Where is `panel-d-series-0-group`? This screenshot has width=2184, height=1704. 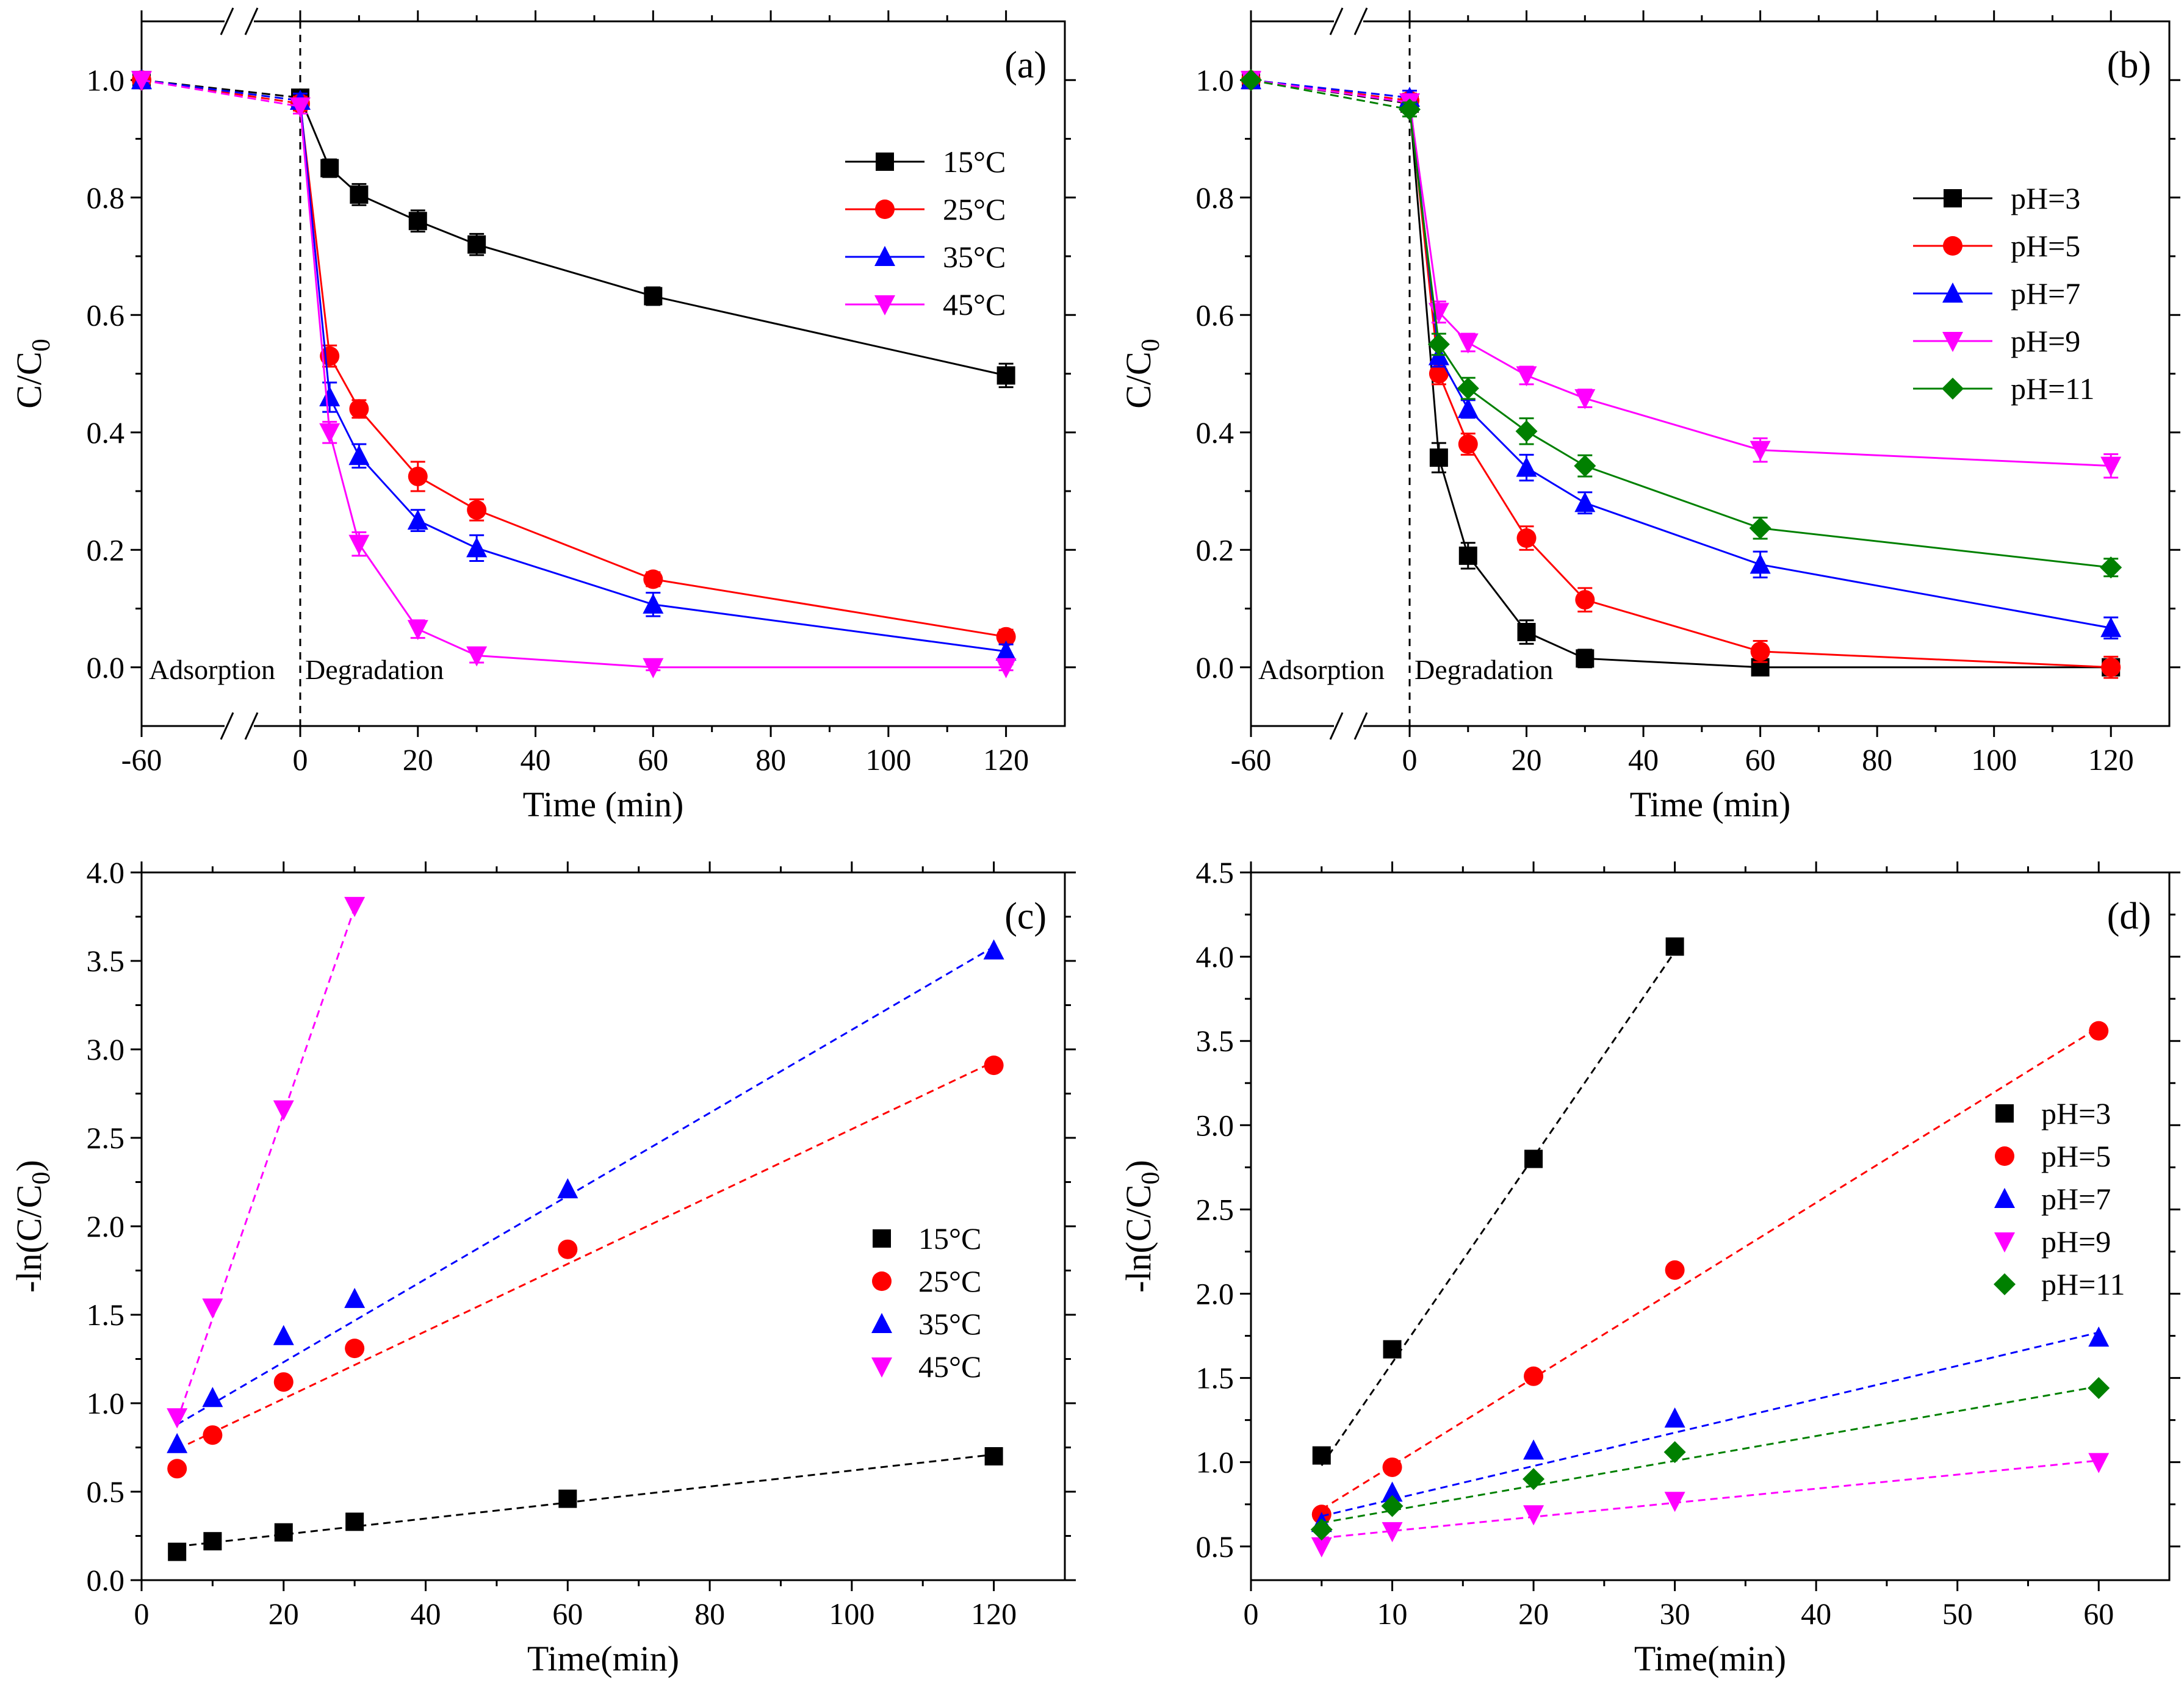
panel-d-series-0-group is located at coordinates (1498, 1202).